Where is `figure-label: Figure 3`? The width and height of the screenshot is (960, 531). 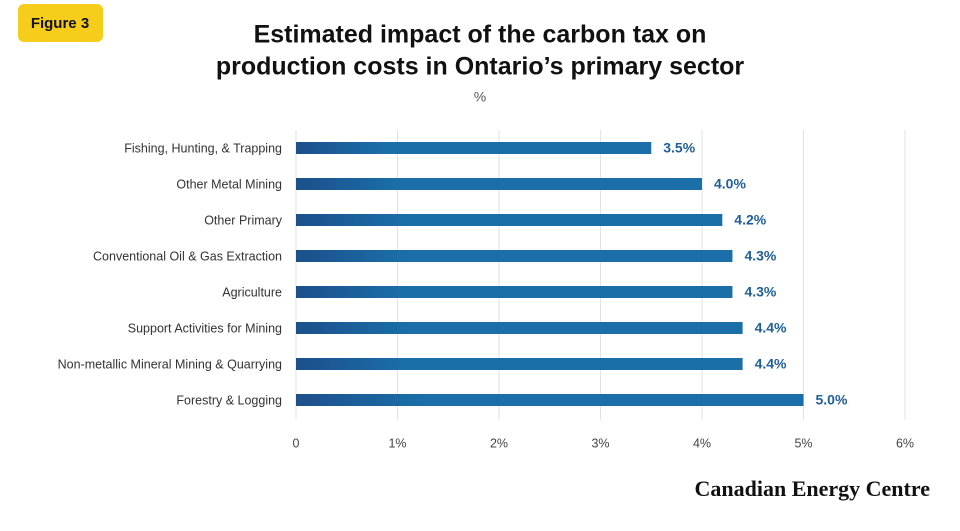 figure-label: Figure 3 is located at coordinates (60, 23).